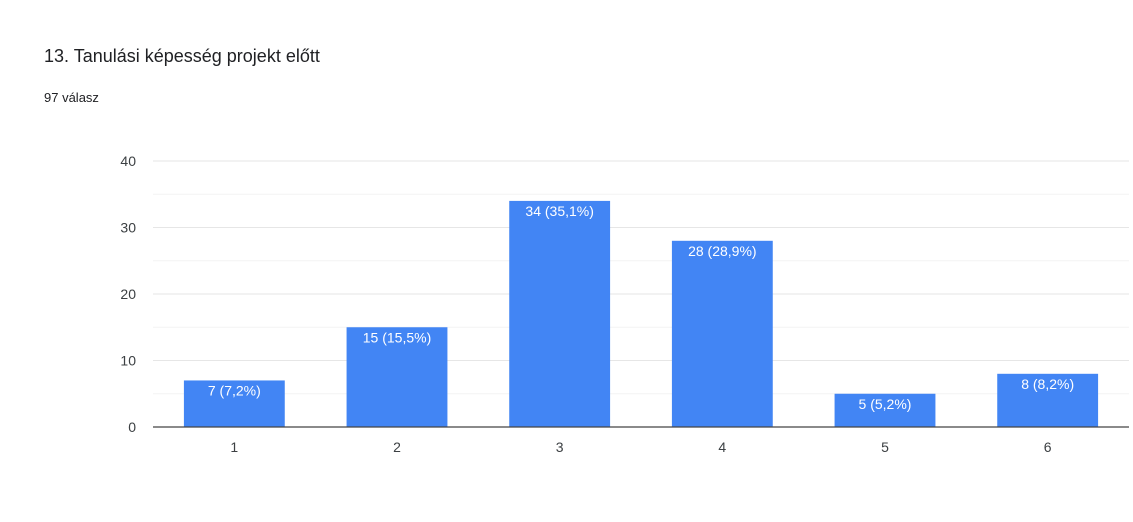 The height and width of the screenshot is (522, 1133). I want to click on y-tick-label: 0, so click(132, 427).